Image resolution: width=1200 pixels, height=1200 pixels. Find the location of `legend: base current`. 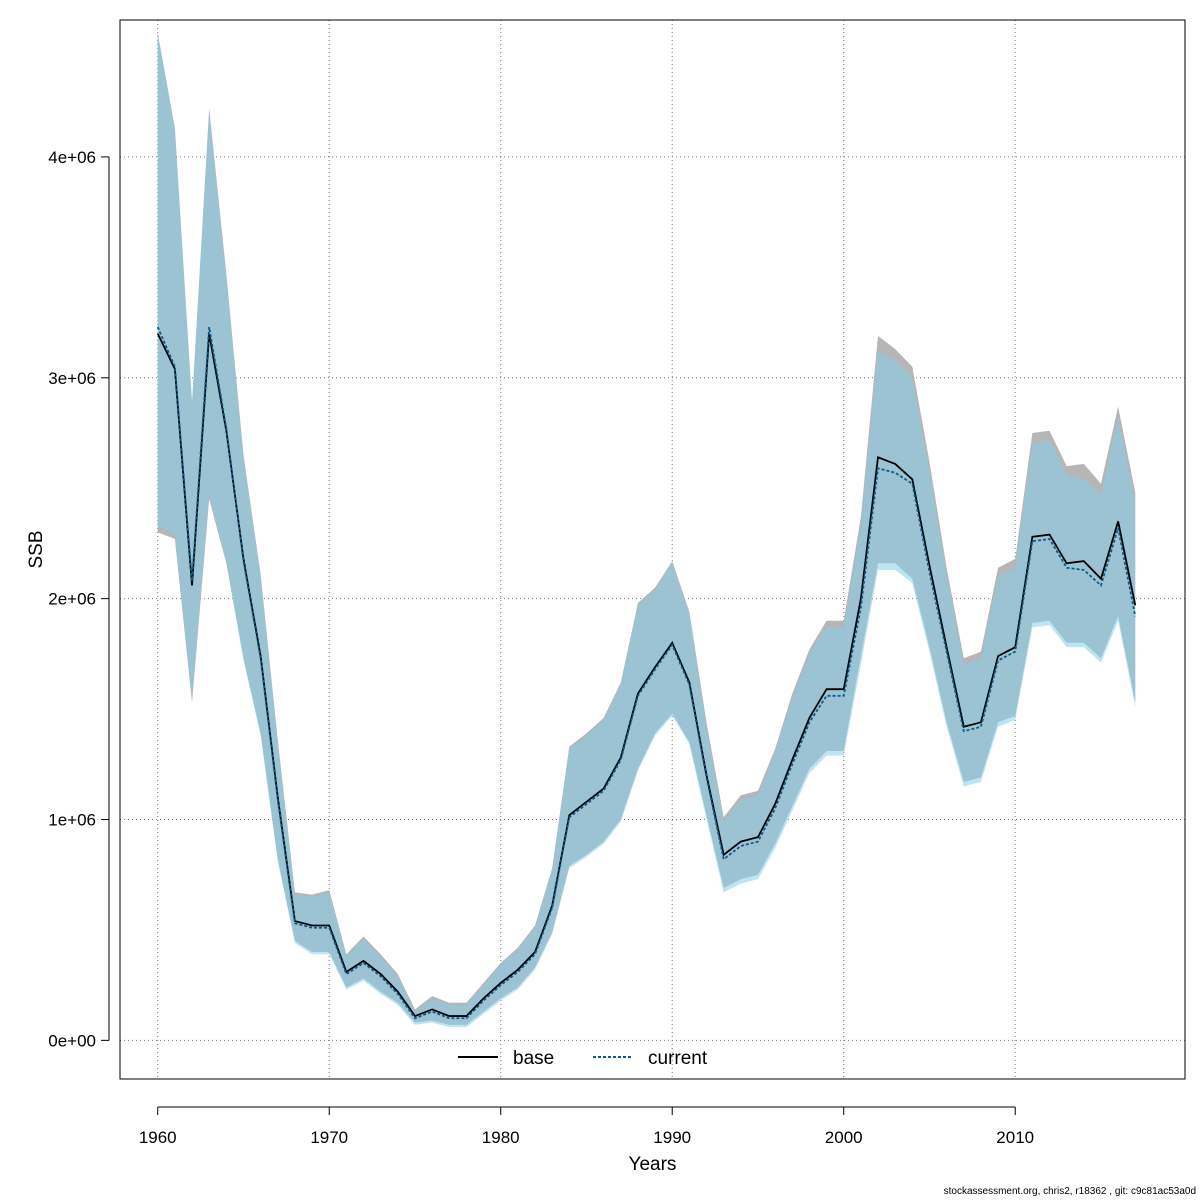

legend: base current is located at coordinates (583, 1058).